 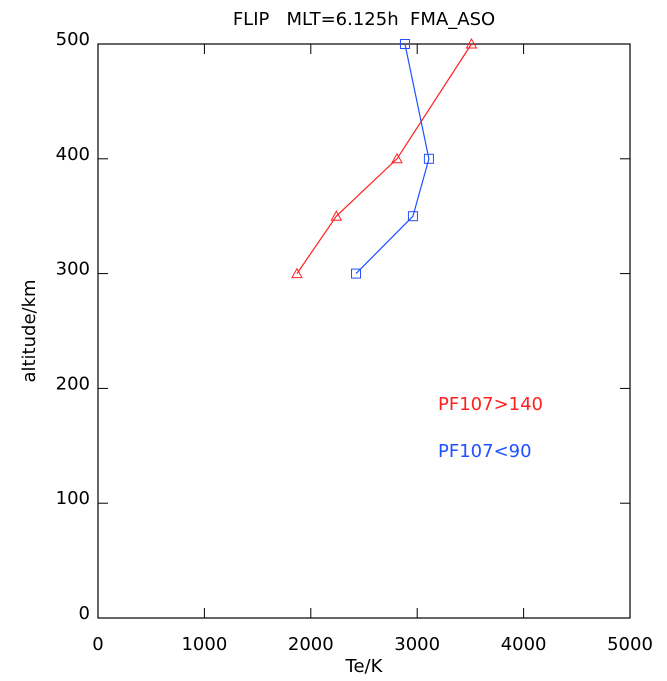 What do you see at coordinates (73, 39) in the screenshot?
I see `y-tick-label: 500` at bounding box center [73, 39].